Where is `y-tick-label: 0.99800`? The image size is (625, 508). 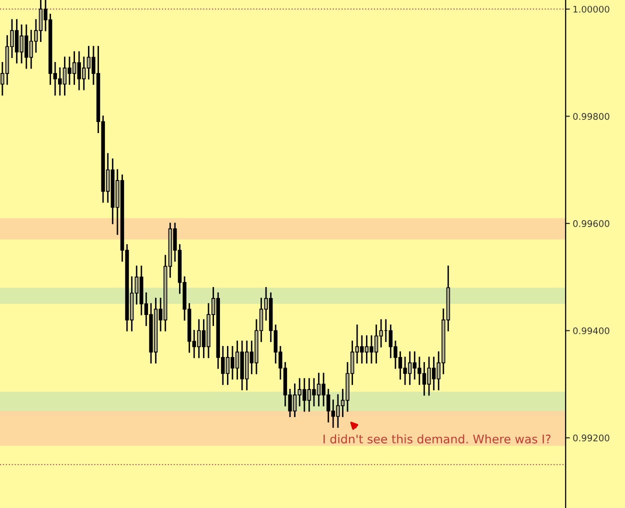
y-tick-label: 0.99800 is located at coordinates (591, 116).